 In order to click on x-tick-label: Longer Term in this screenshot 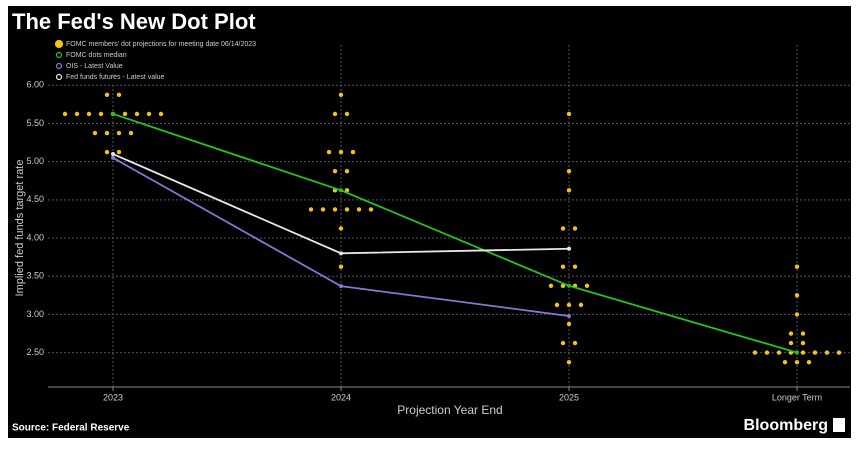, I will do `click(797, 397)`.